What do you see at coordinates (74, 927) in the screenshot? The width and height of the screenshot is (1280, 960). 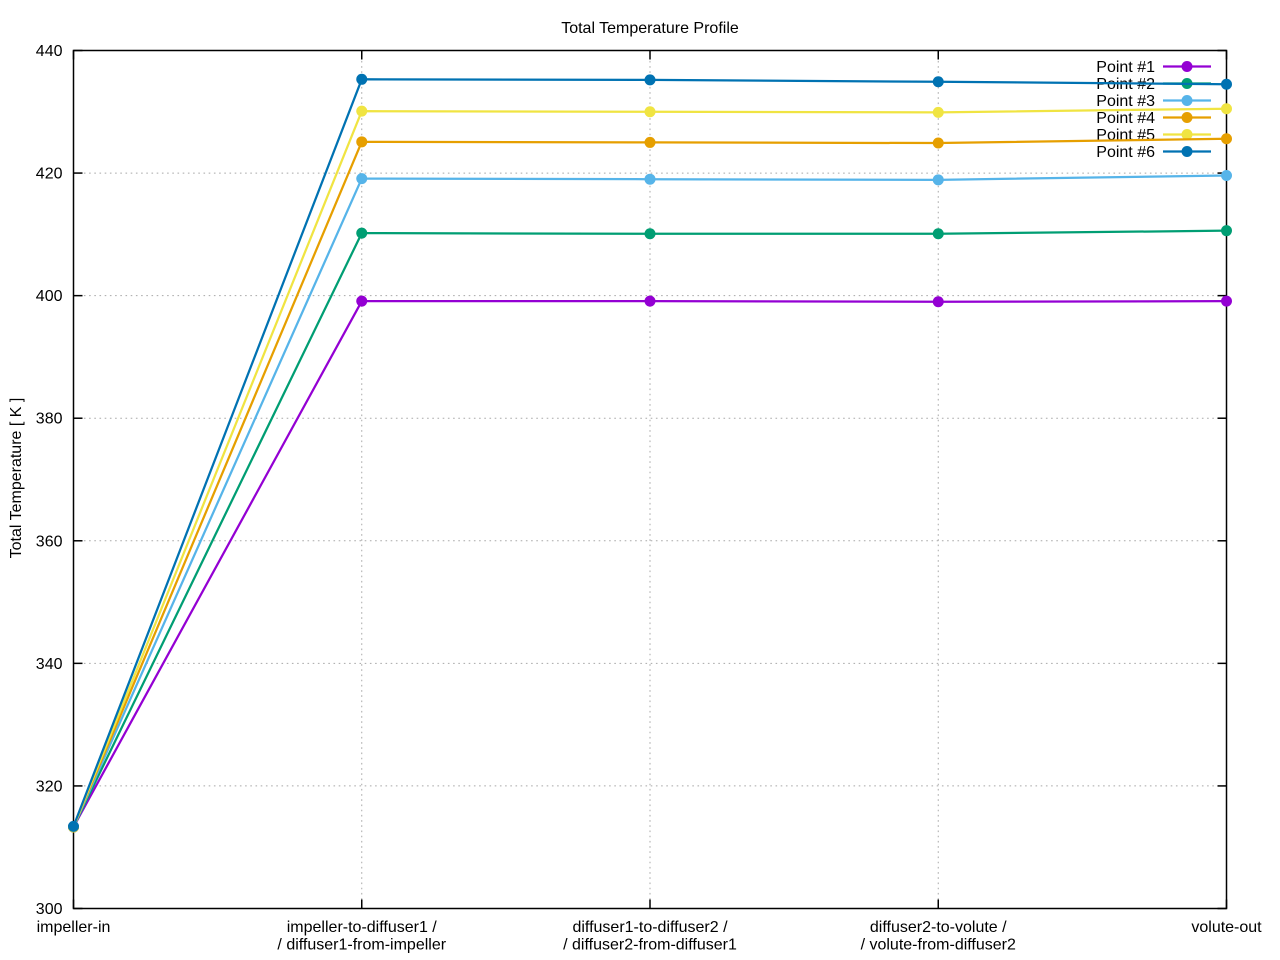 I see `x-tick-label: impeller-in` at bounding box center [74, 927].